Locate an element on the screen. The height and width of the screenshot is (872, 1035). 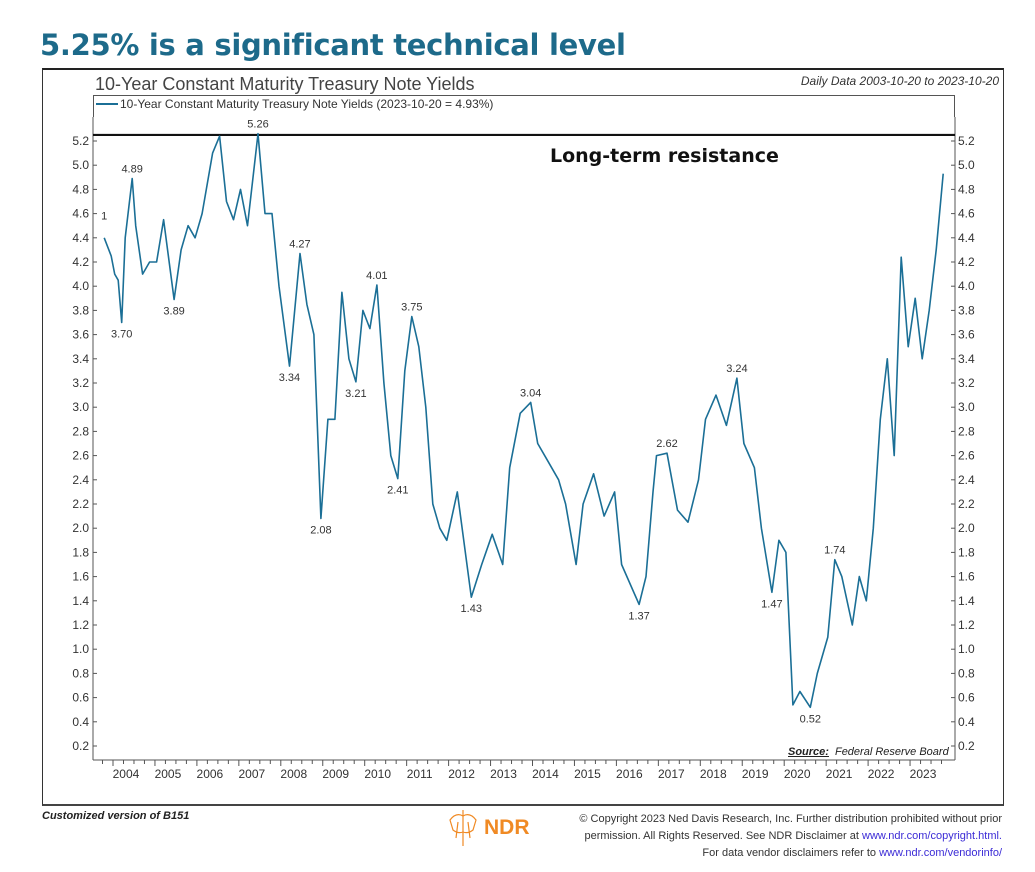
source-label: Source: is located at coordinates (808, 752).